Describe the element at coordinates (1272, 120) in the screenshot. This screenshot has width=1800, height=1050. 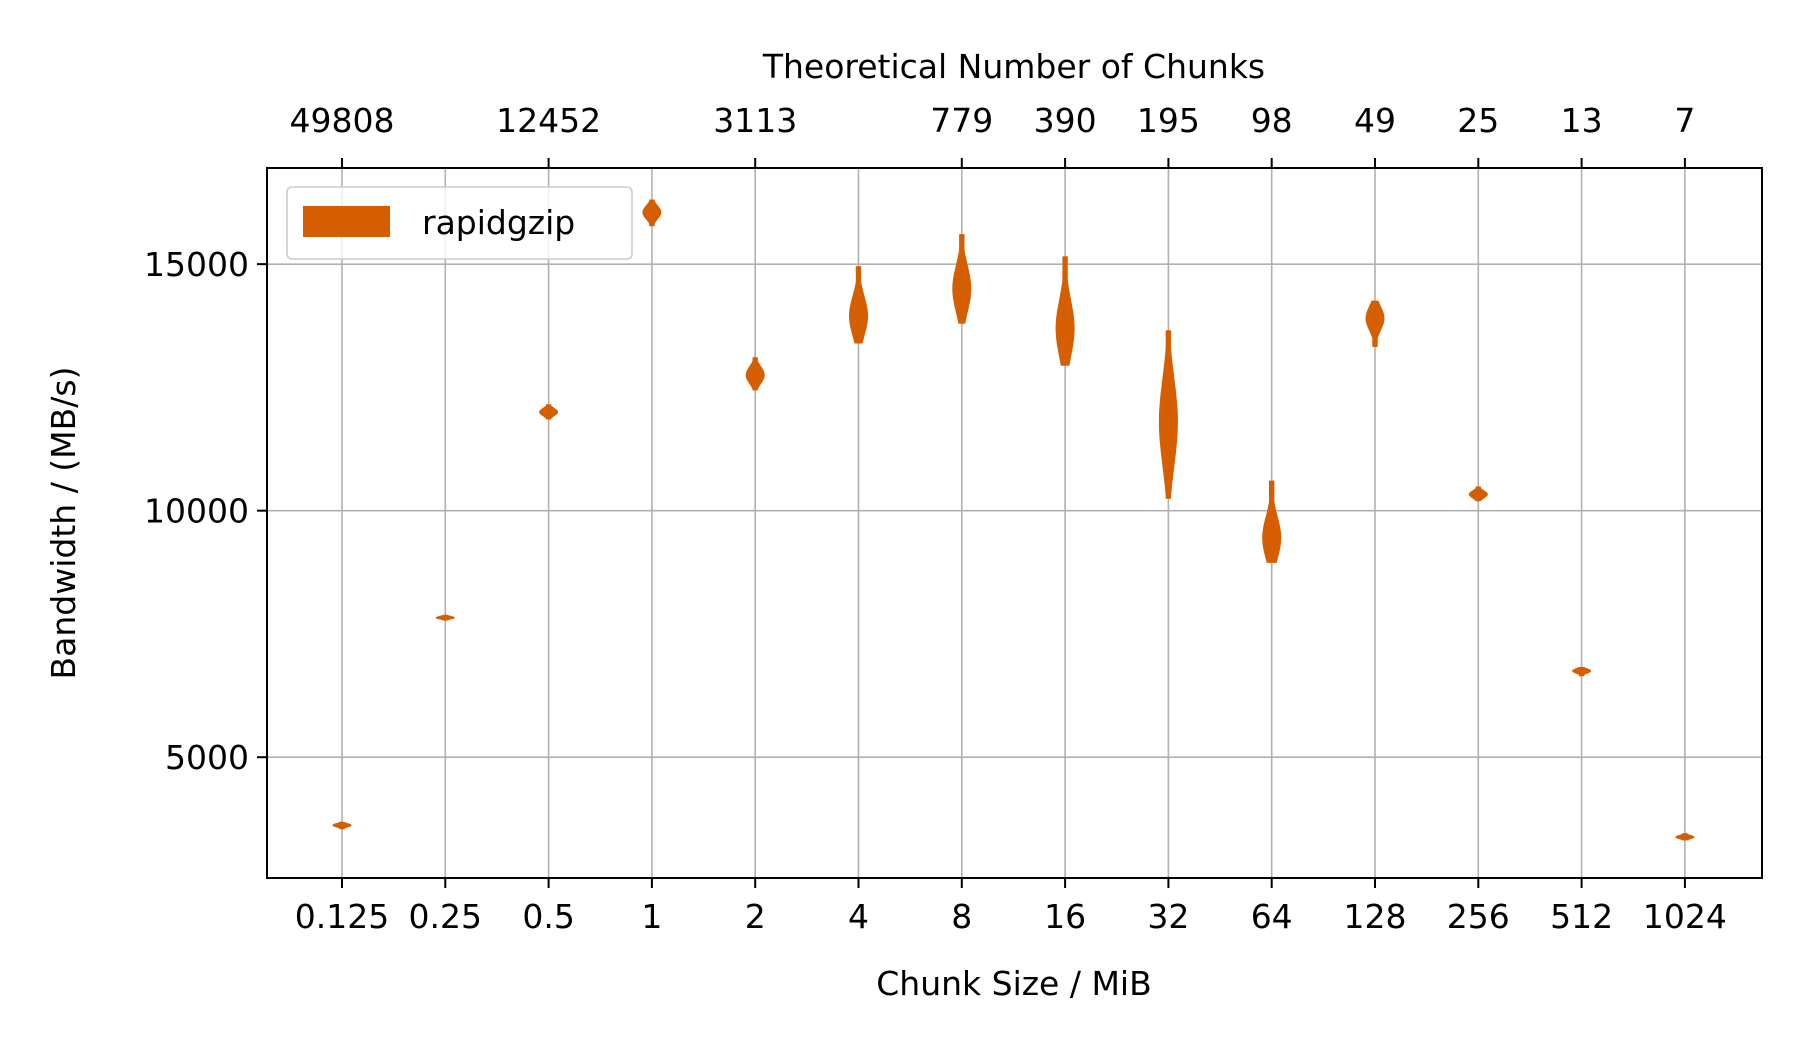
I see `top-x-tick-label: 98` at that location.